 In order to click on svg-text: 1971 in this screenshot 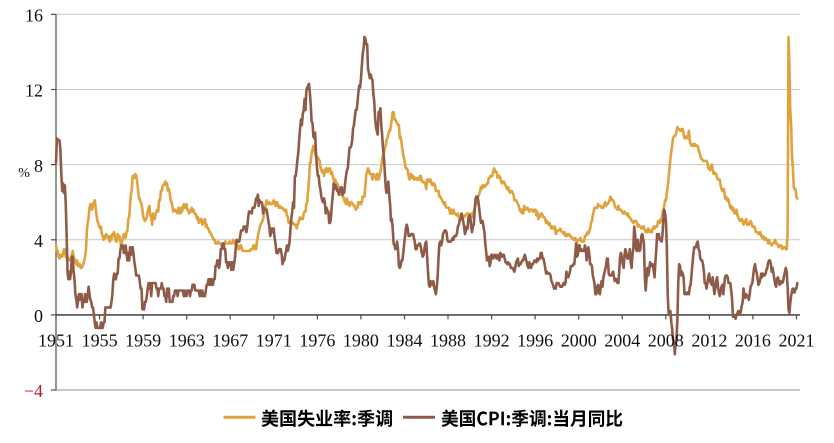, I will do `click(274, 341)`.